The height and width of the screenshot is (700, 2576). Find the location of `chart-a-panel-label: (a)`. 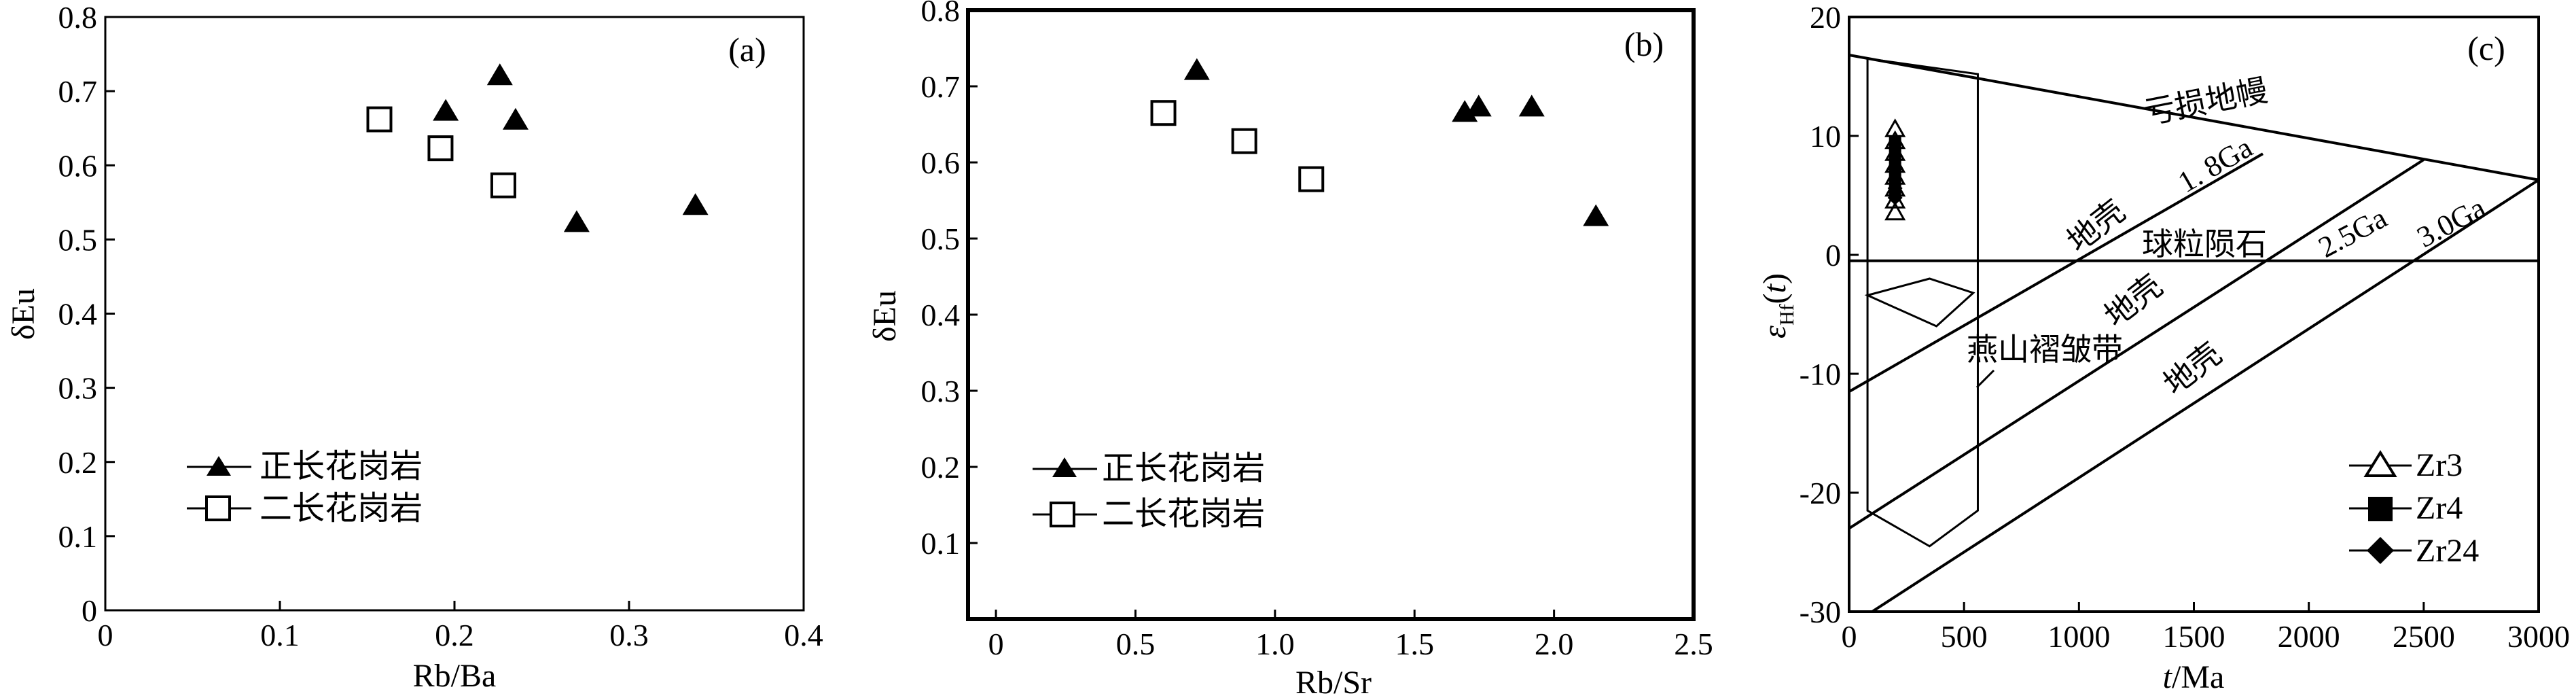

chart-a-panel-label: (a) is located at coordinates (747, 50).